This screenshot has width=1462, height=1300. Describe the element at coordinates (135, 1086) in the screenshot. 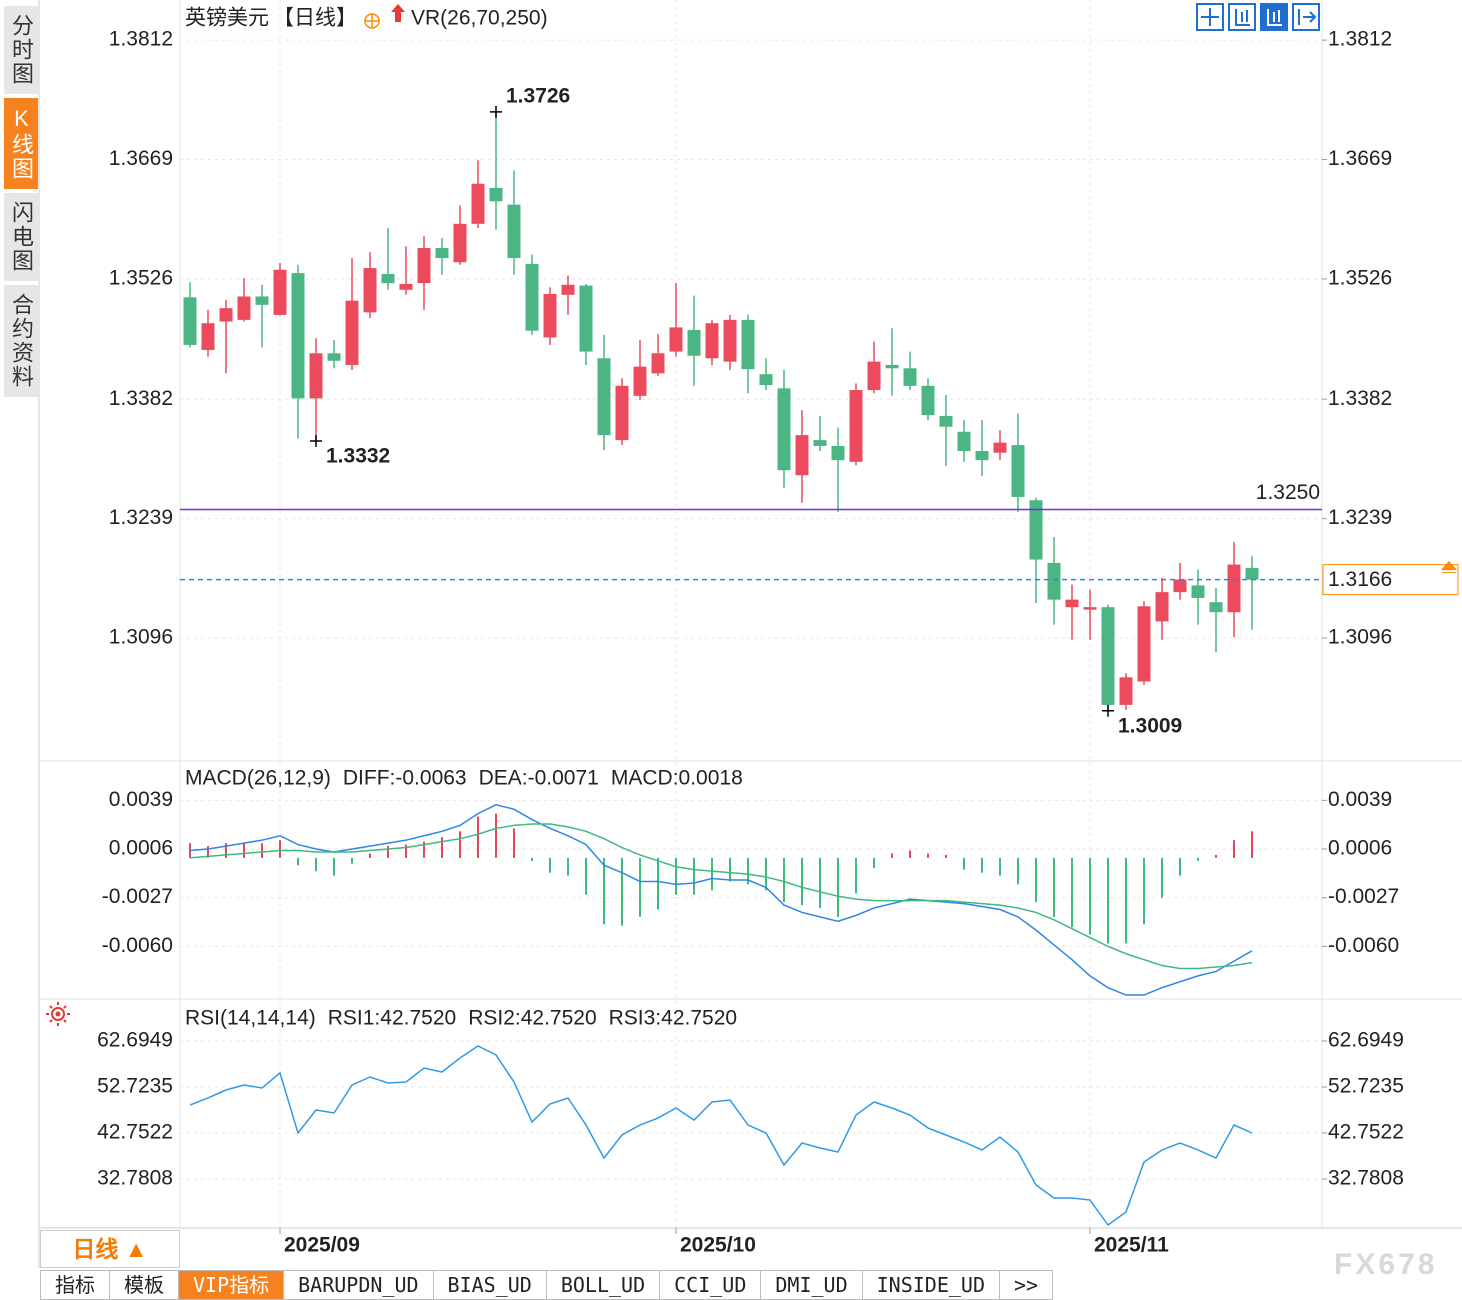

I see `y-tick-label: 52.7235` at that location.